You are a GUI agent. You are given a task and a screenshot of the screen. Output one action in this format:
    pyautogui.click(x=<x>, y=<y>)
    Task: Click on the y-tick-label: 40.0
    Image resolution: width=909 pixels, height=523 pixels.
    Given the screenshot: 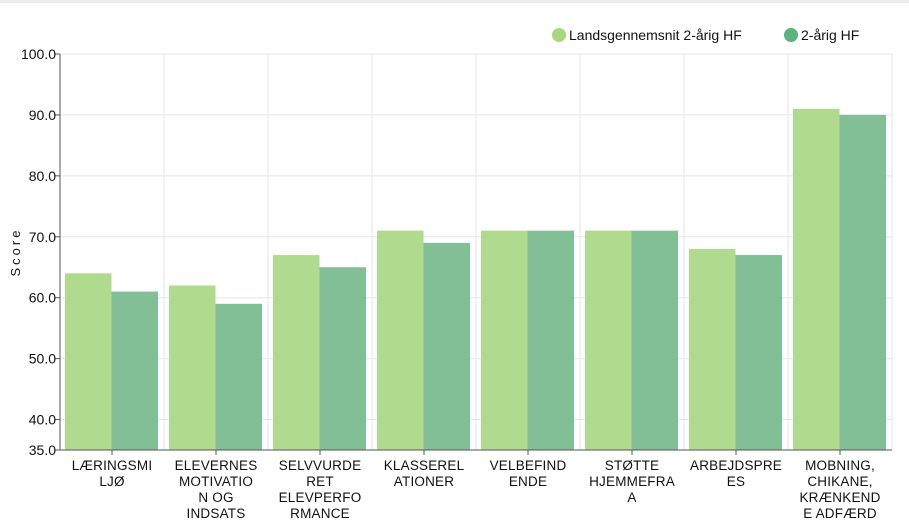 What is the action you would take?
    pyautogui.click(x=42, y=420)
    